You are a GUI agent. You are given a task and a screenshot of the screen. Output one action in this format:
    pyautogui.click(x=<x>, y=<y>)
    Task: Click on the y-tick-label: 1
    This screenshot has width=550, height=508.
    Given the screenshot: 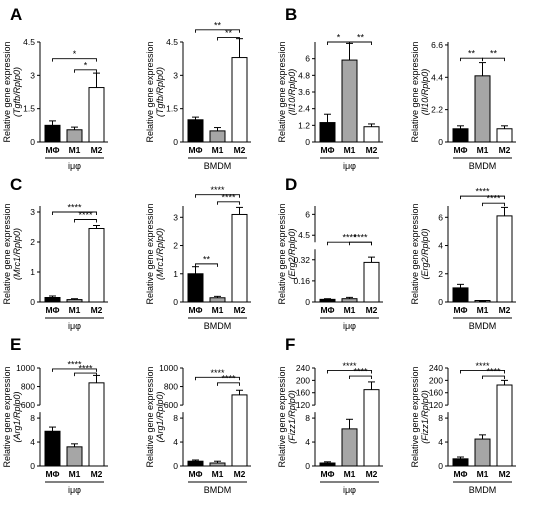 What is the action you would take?
    pyautogui.click(x=175, y=274)
    